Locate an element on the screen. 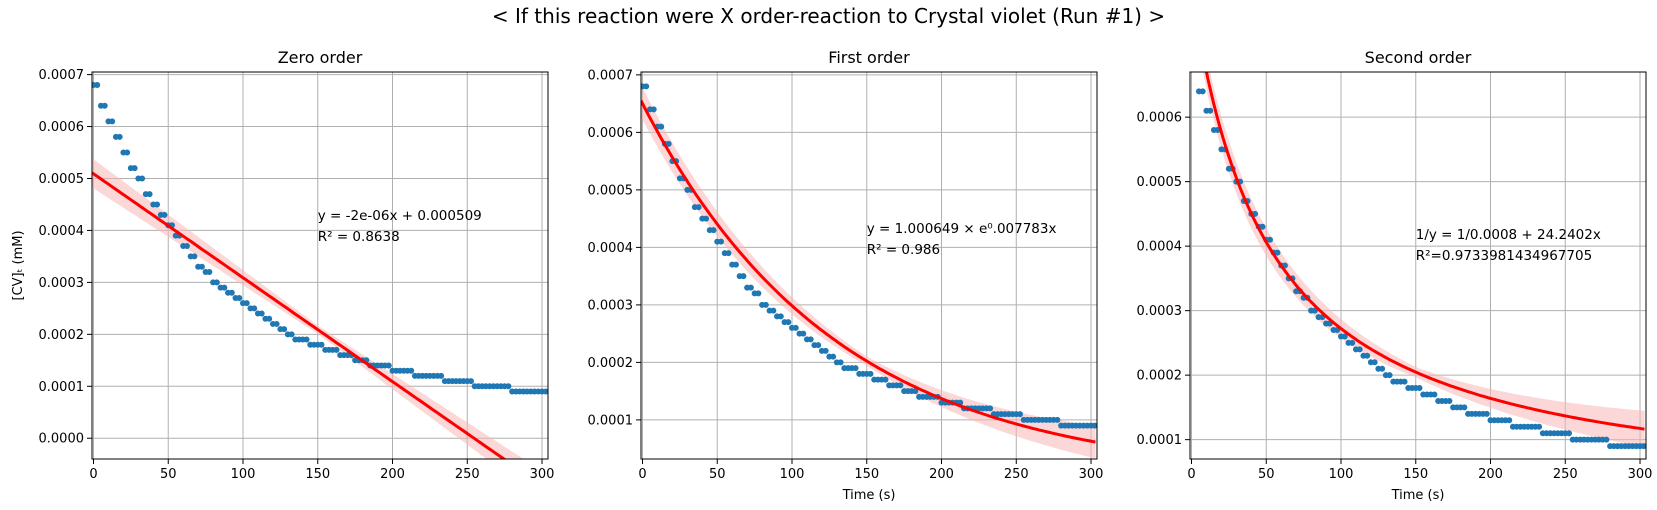 The image size is (1657, 510). panel-title: Zero order is located at coordinates (320, 57).